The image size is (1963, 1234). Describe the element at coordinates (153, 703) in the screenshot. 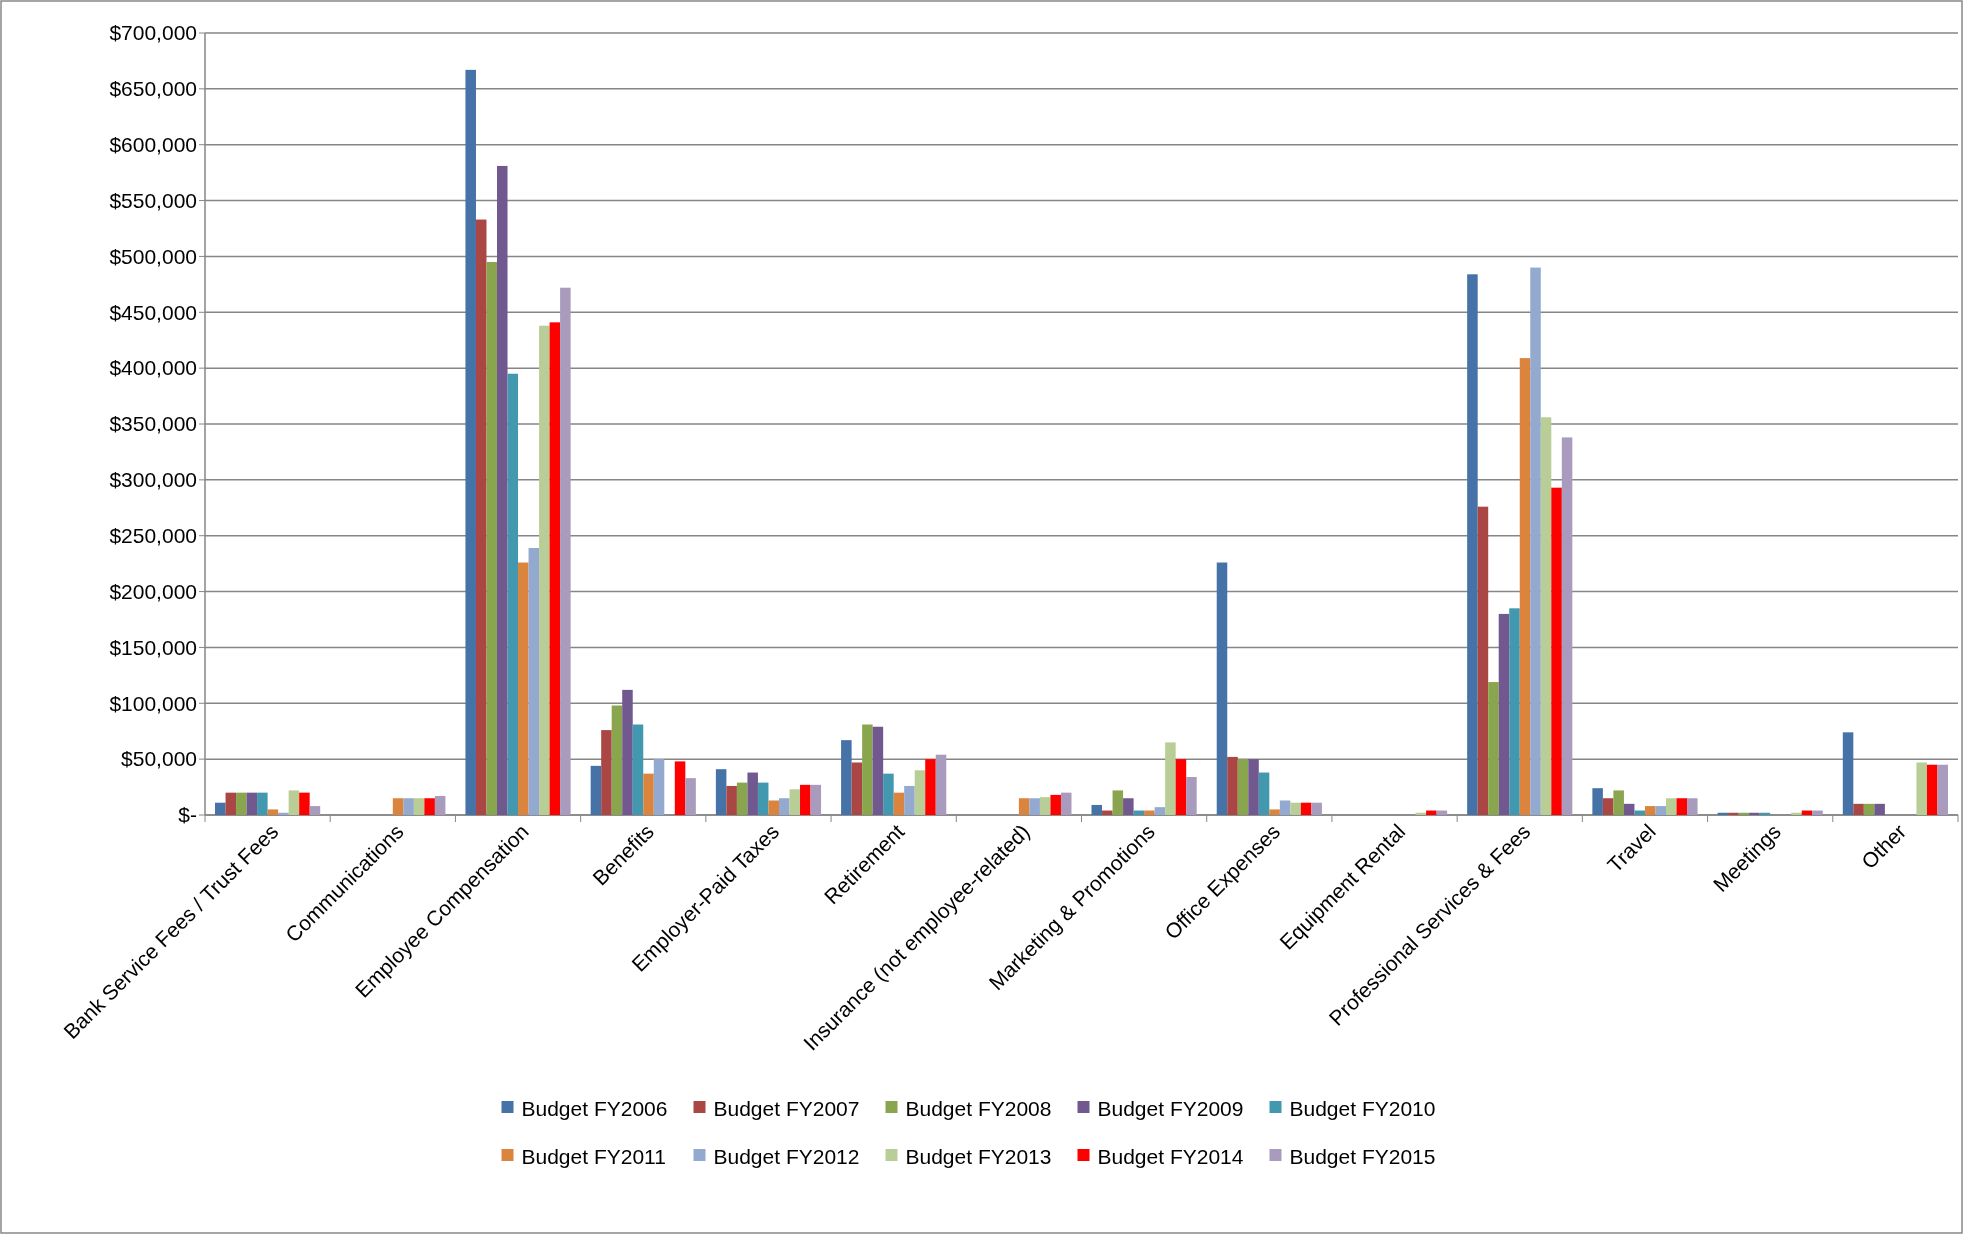

I see `y-tick-label: $100,000` at that location.